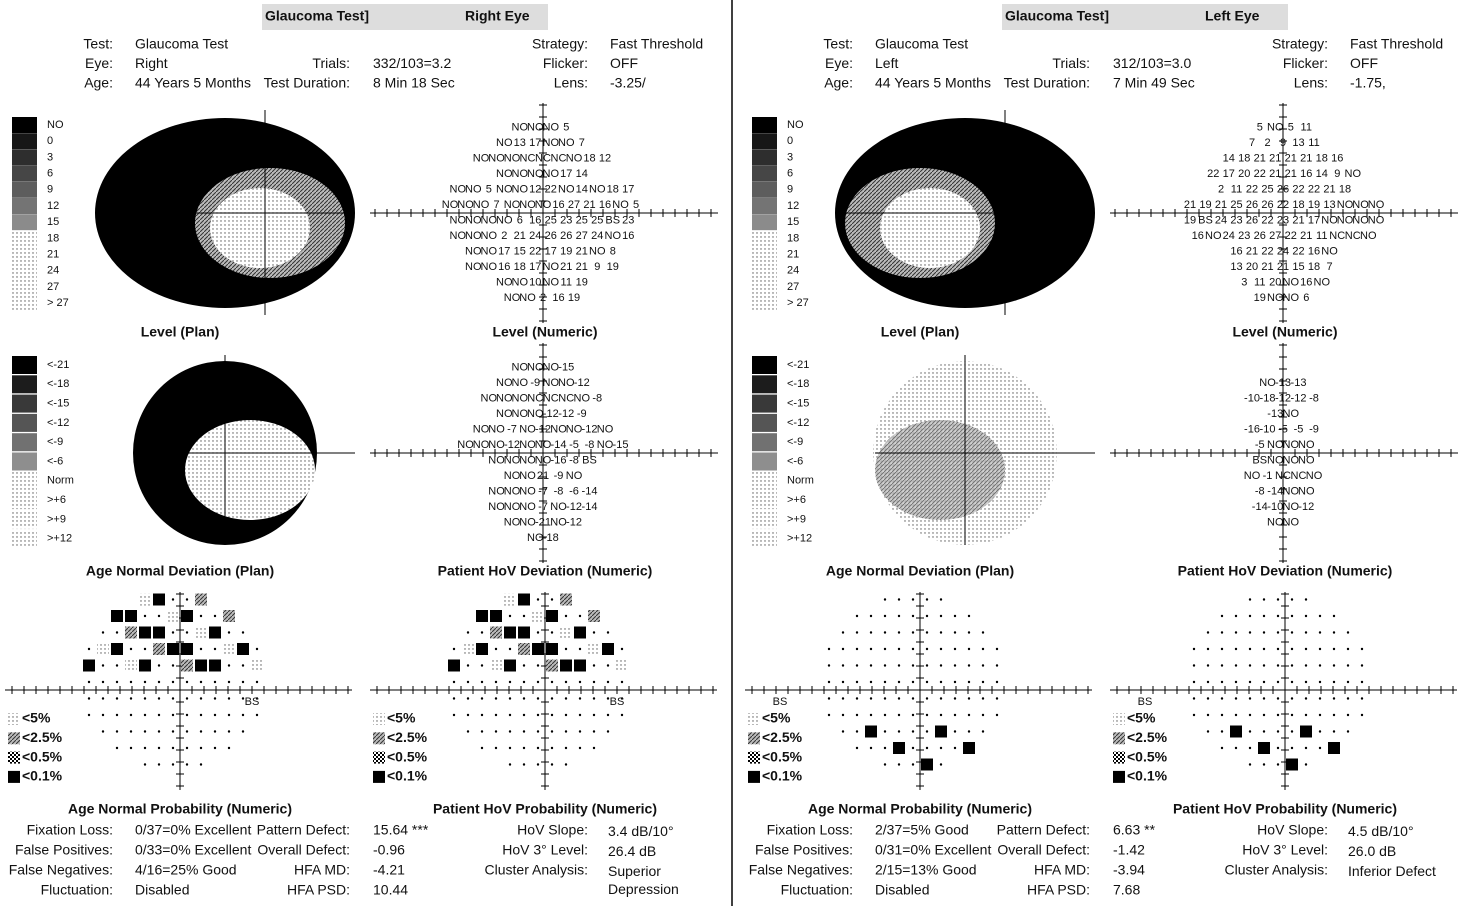  What do you see at coordinates (58, 303) in the screenshot?
I see `legend-label: > 27` at bounding box center [58, 303].